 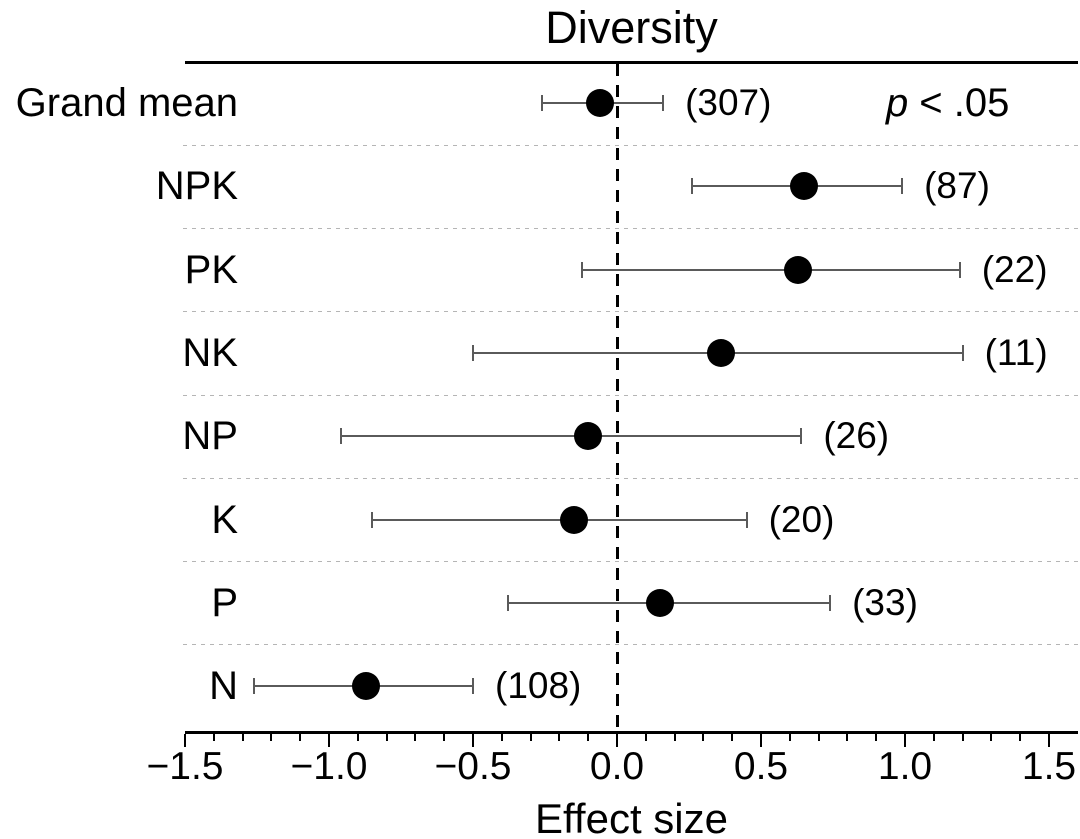 I want to click on x-axis-tick-label: 1.0, so click(x=905, y=766).